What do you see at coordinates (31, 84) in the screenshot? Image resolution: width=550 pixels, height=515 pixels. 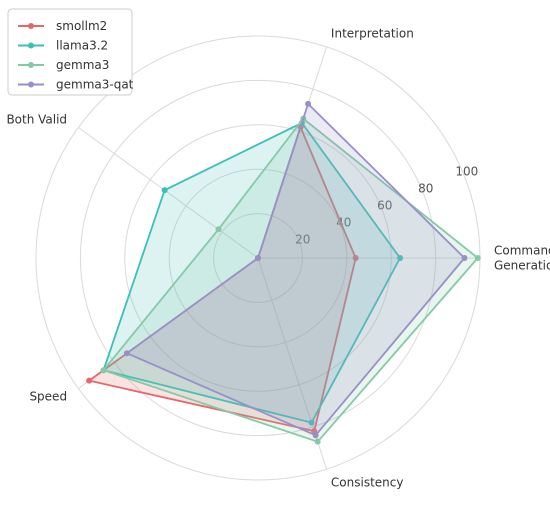 I see `legend-marker-gemma3-qat` at bounding box center [31, 84].